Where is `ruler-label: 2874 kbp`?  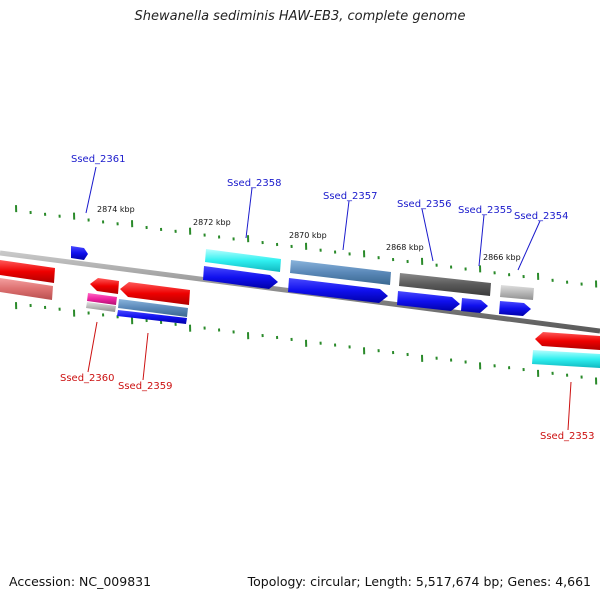 ruler-label: 2874 kbp is located at coordinates (116, 209).